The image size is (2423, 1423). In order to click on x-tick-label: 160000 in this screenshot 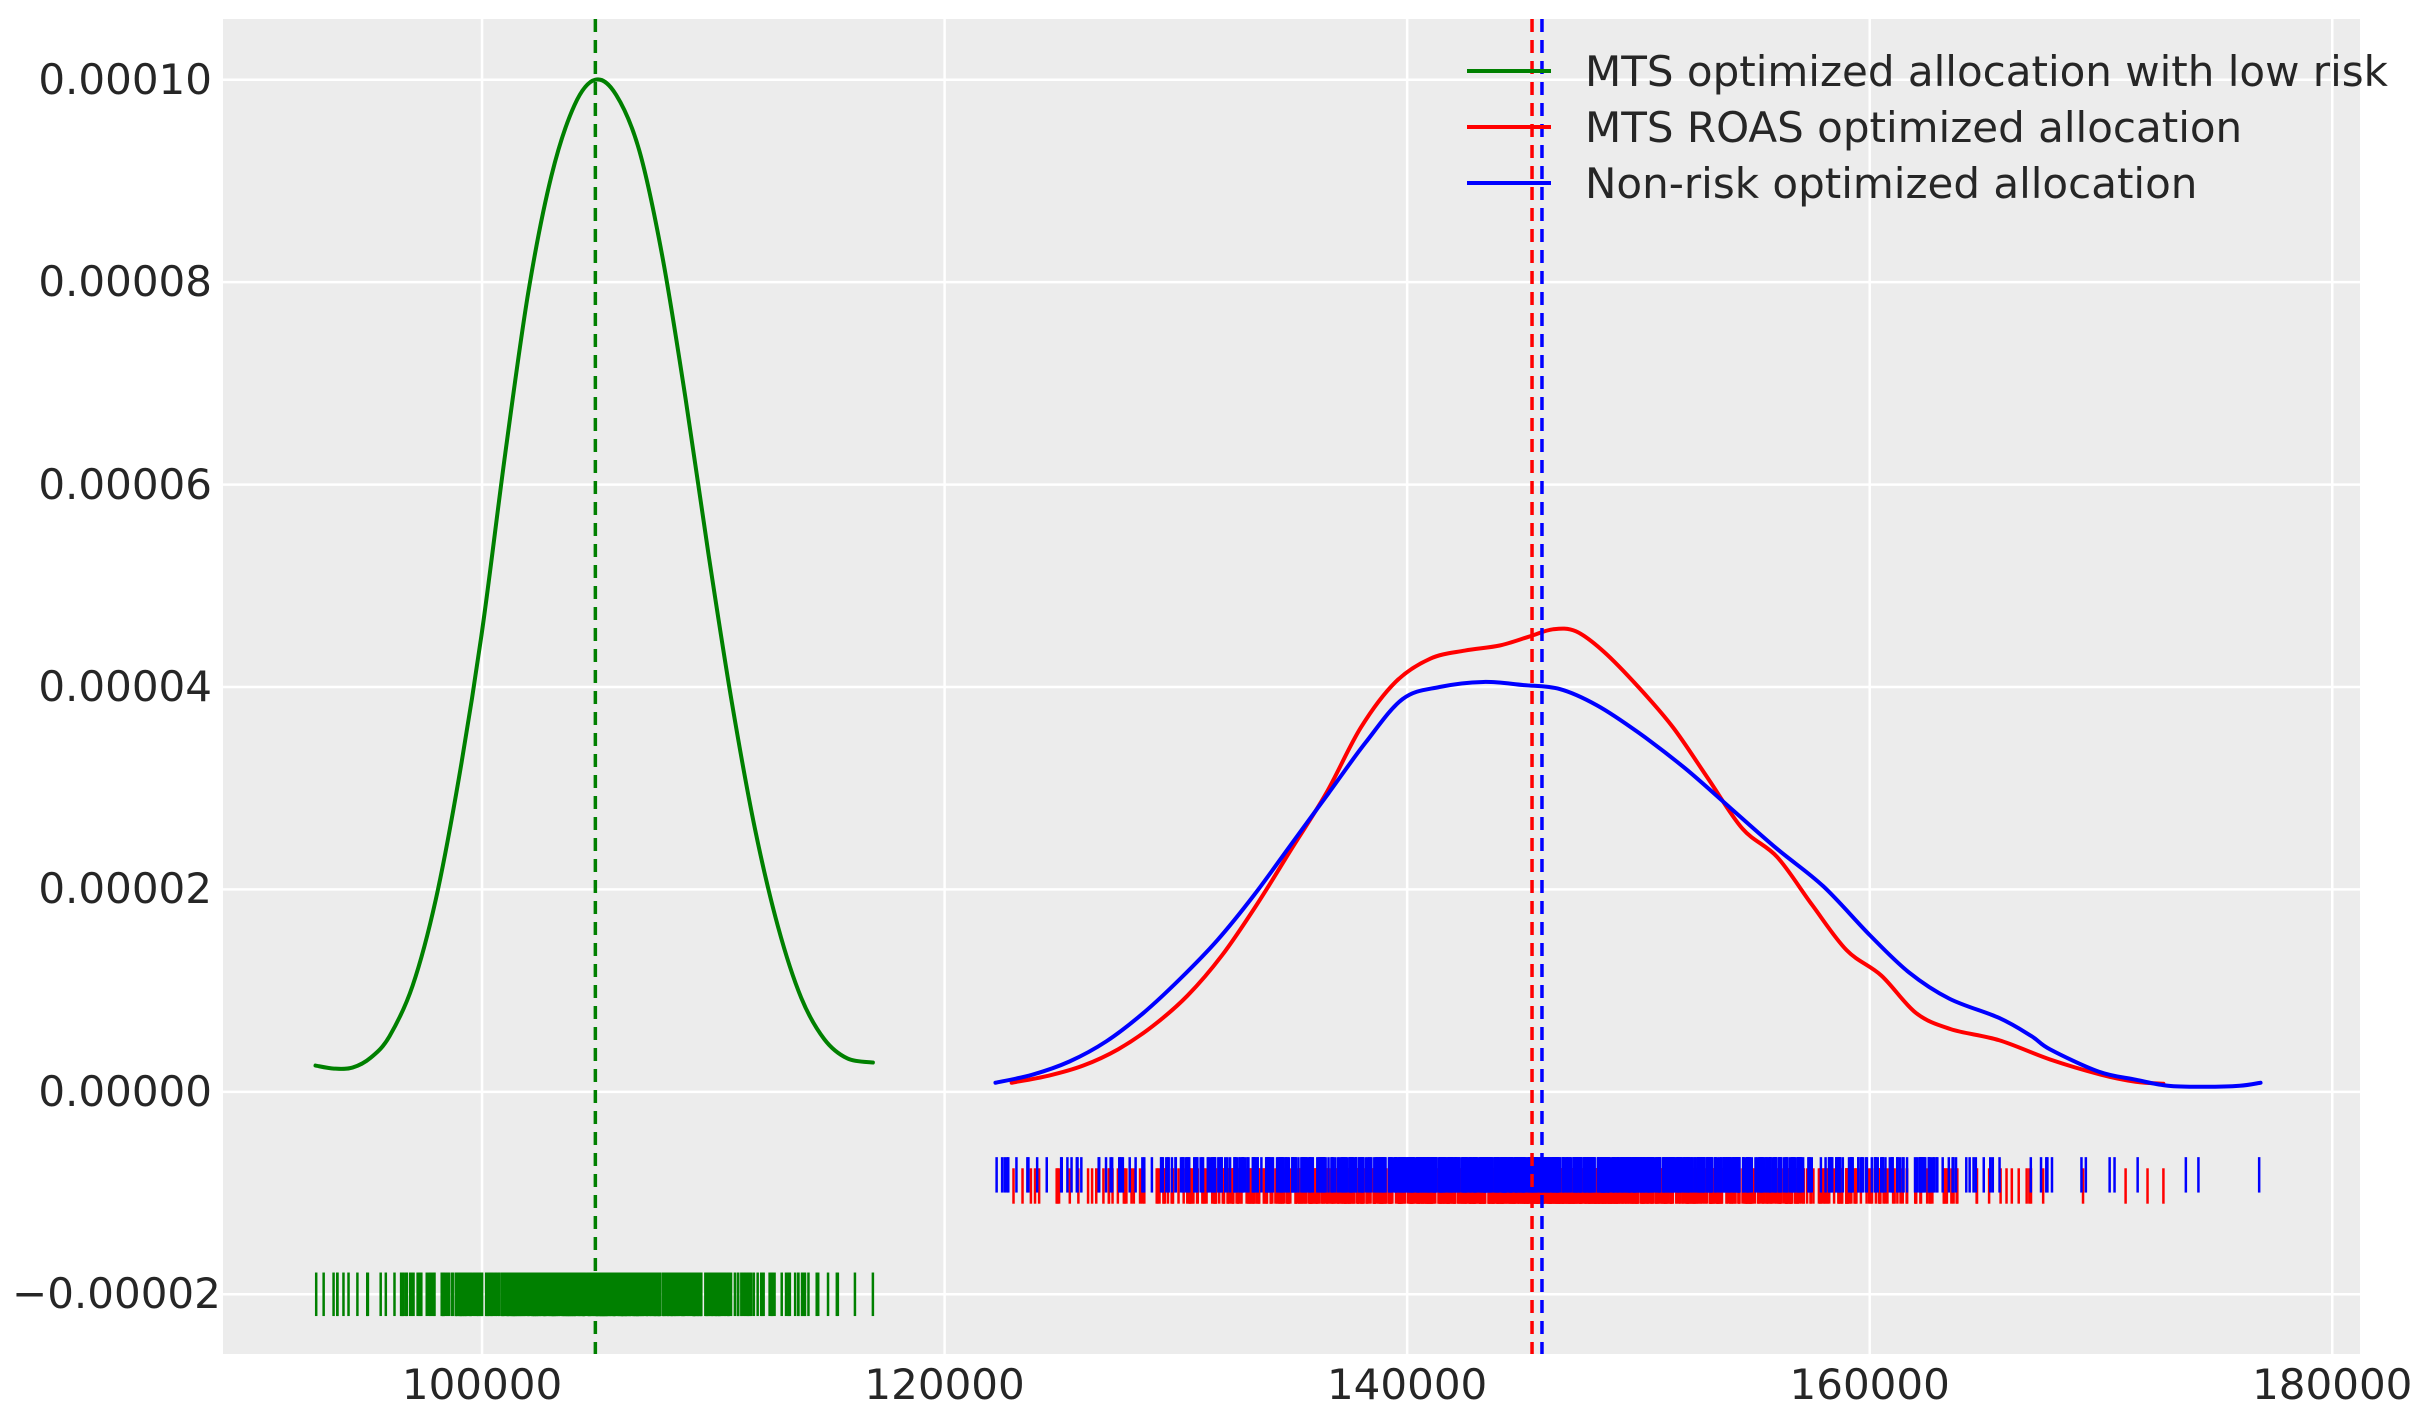, I will do `click(1869, 1384)`.